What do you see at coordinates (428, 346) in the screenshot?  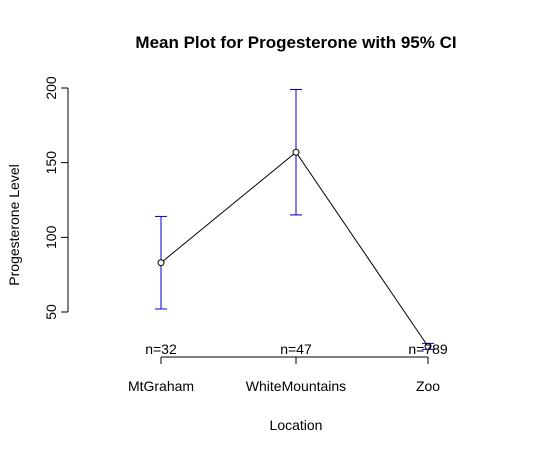 I see `mean-point-Zoo` at bounding box center [428, 346].